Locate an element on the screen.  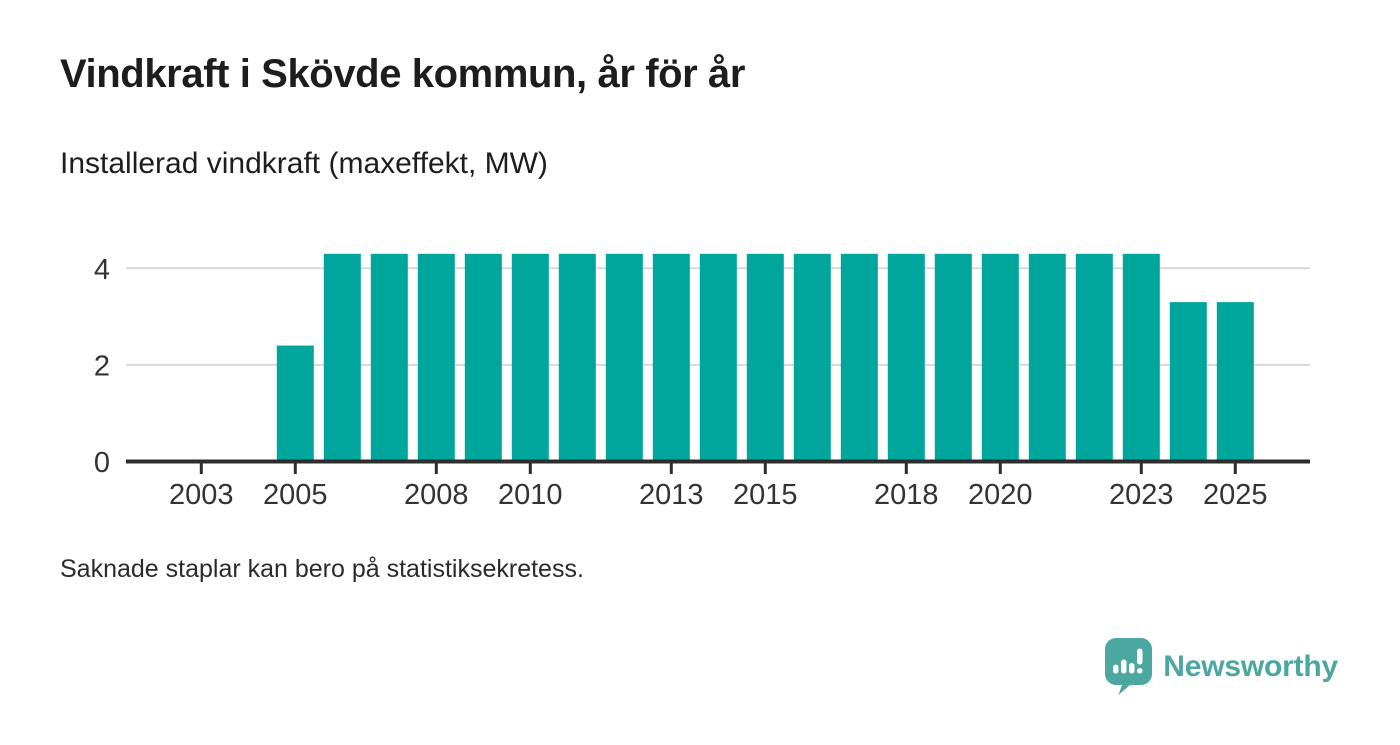
bar-2015 is located at coordinates (765, 358).